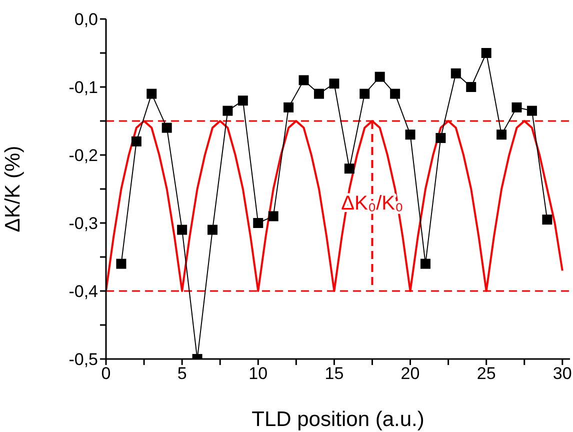 The width and height of the screenshot is (573, 432). Describe the element at coordinates (83, 292) in the screenshot. I see `y-tick-label: -0,4` at that location.